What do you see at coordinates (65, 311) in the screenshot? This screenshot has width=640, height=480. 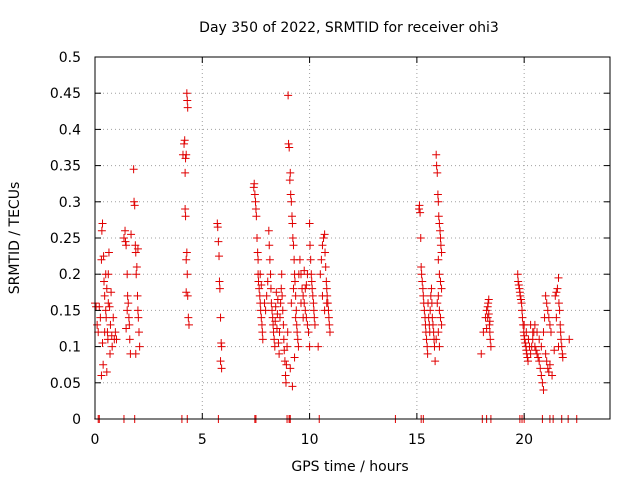 I see `y-tick-label: 0.15` at bounding box center [65, 311].